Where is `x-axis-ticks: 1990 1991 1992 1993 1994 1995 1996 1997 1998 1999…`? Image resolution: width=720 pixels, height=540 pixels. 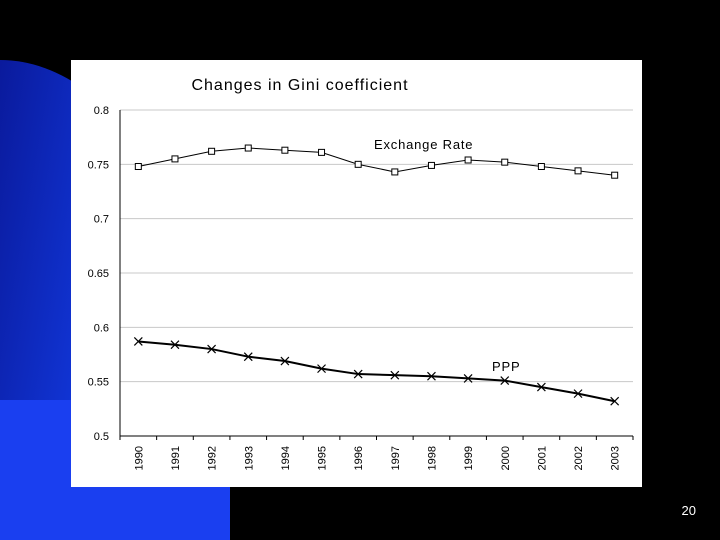 x-axis-ticks: 1990 1991 1992 1993 1994 1995 1996 1997 1998 1999… is located at coordinates (376, 453).